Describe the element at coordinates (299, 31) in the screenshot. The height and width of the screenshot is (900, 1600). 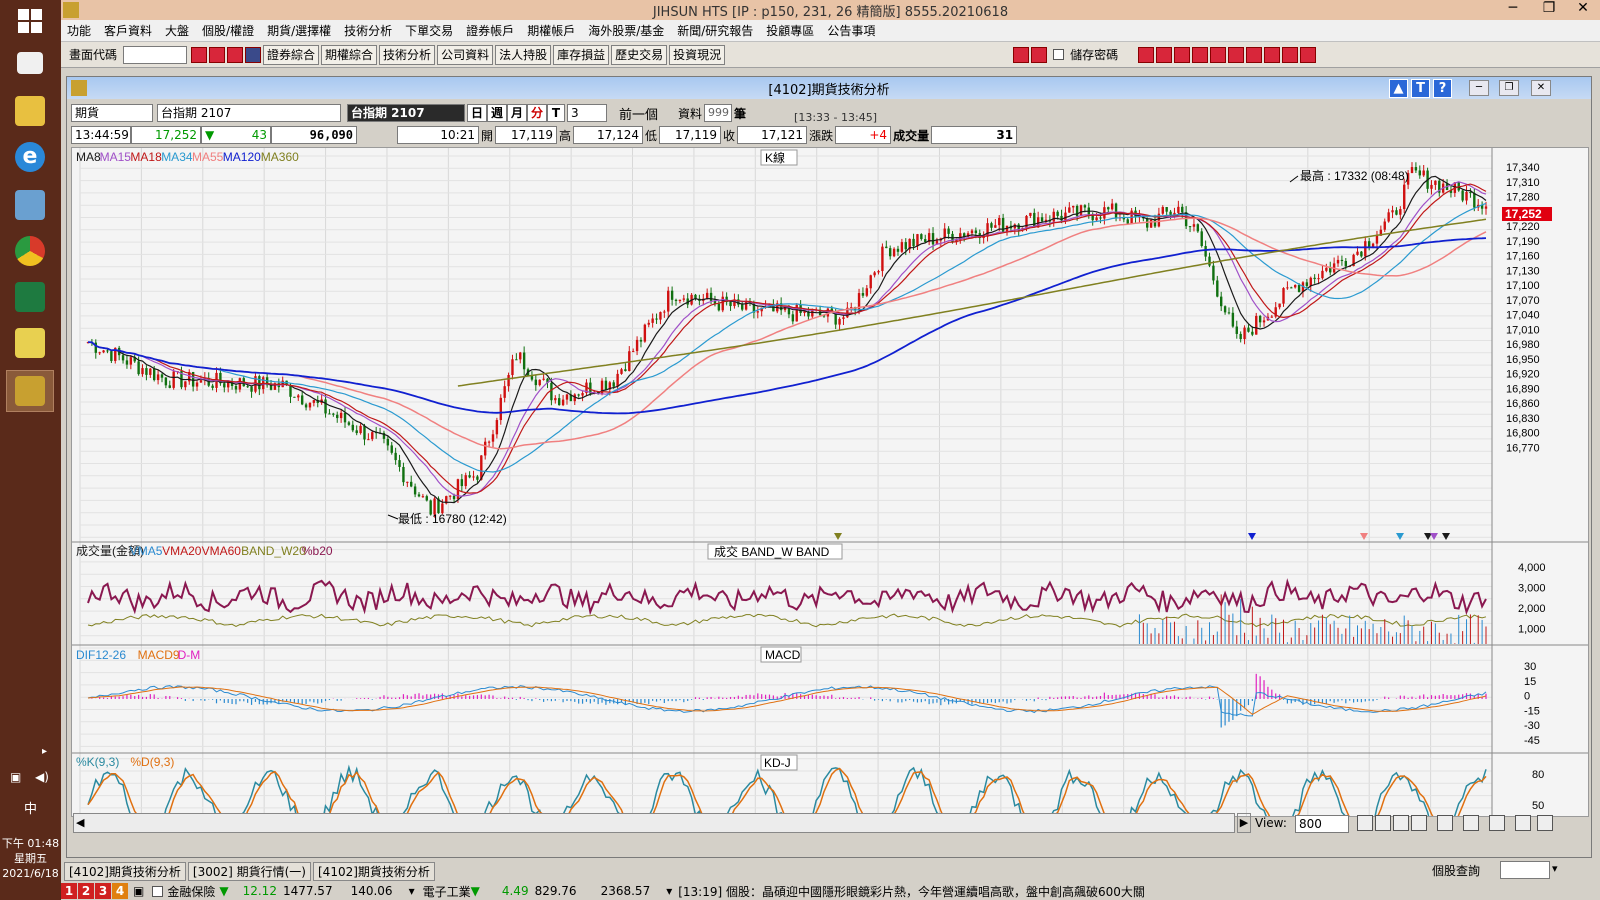
I see `menu-item-4: 期貨/選擇權` at that location.